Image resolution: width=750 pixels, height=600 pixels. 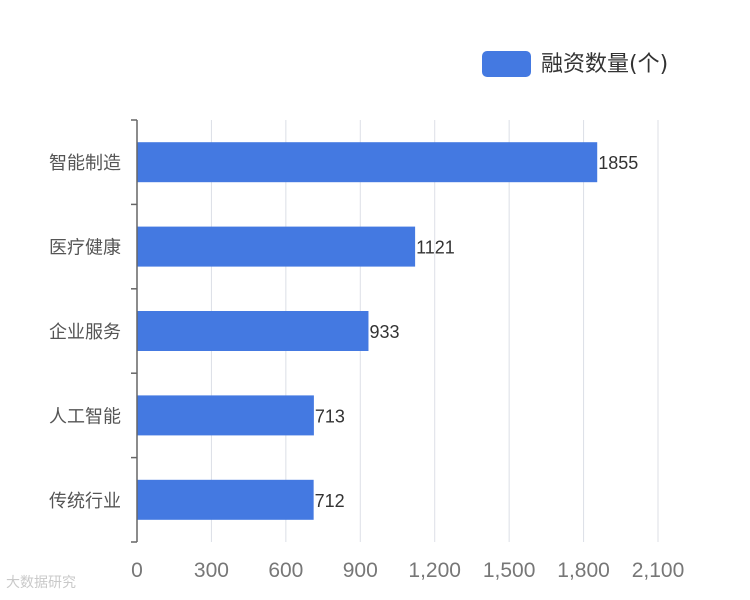 I want to click on watermark-logo: 大数据研究, so click(x=41, y=583).